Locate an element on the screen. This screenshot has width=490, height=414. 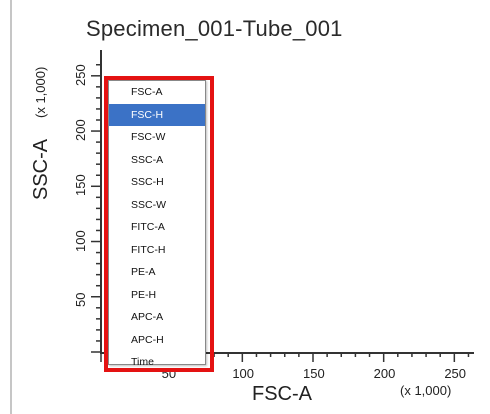
x-axis-multiplier: (x 1,000) is located at coordinates (426, 390).